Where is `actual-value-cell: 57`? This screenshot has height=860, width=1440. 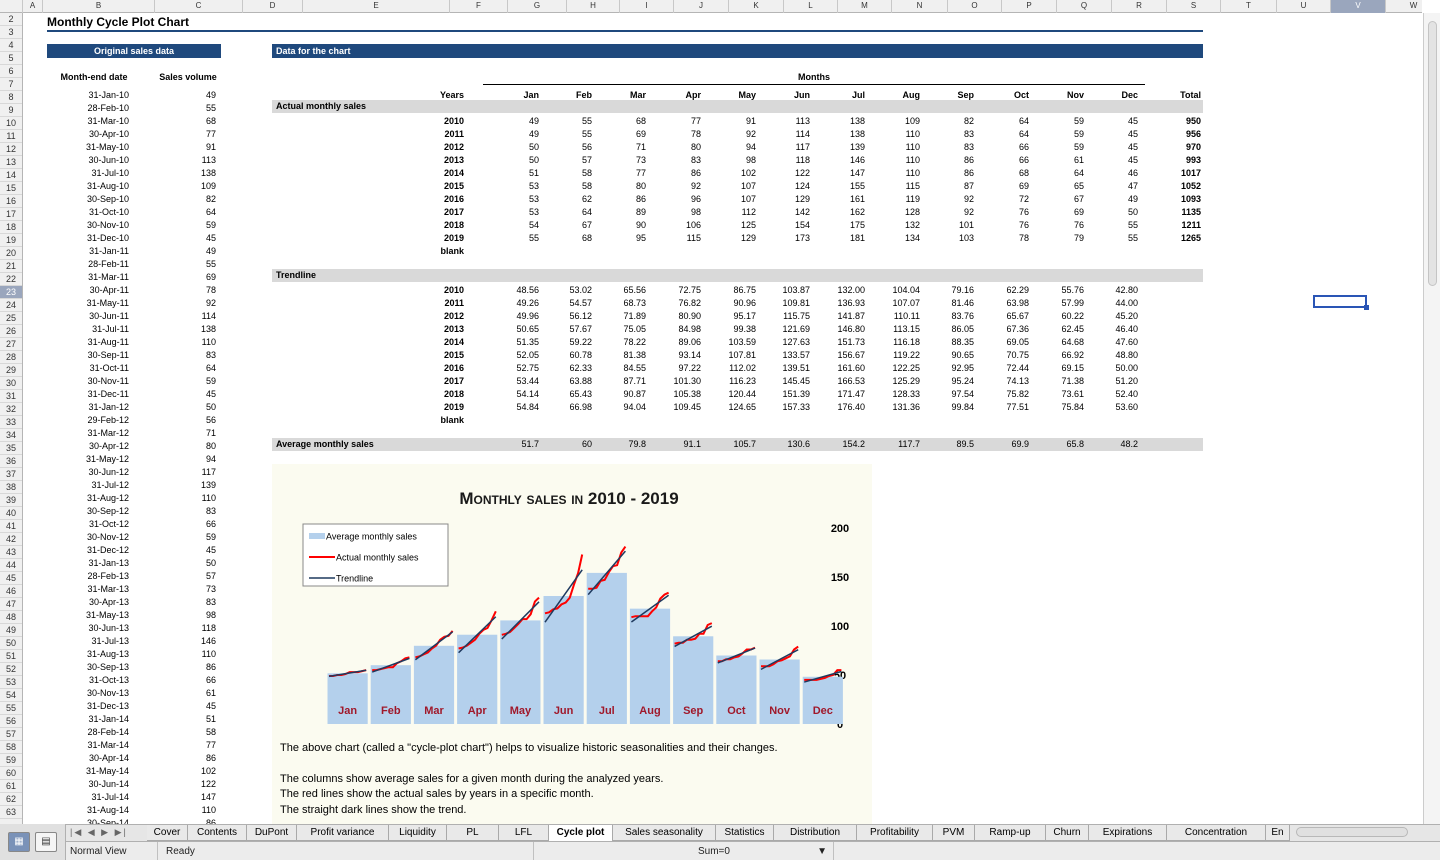 actual-value-cell: 57 is located at coordinates (586, 160).